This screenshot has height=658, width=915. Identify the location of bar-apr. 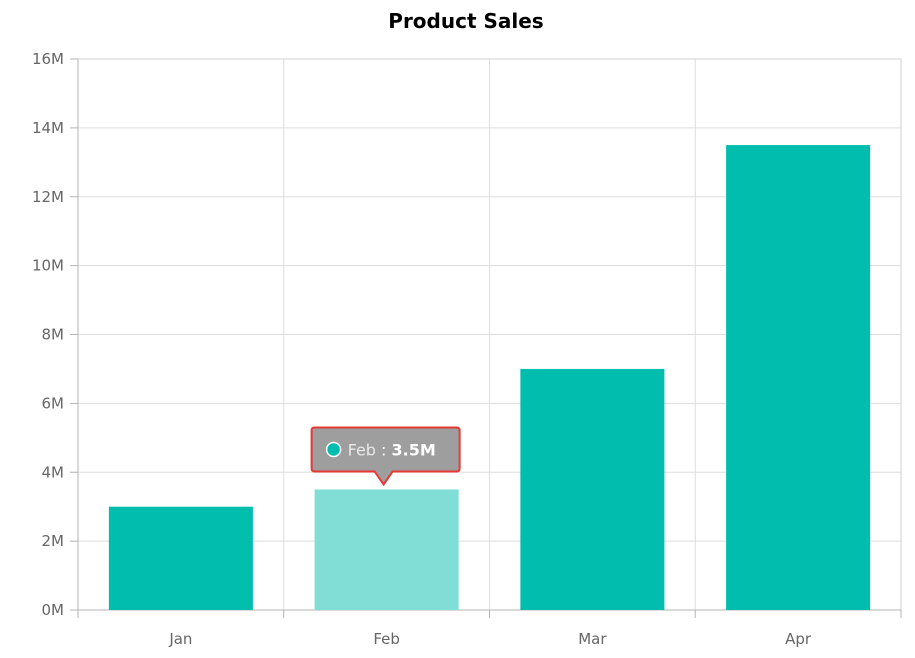
(798, 377).